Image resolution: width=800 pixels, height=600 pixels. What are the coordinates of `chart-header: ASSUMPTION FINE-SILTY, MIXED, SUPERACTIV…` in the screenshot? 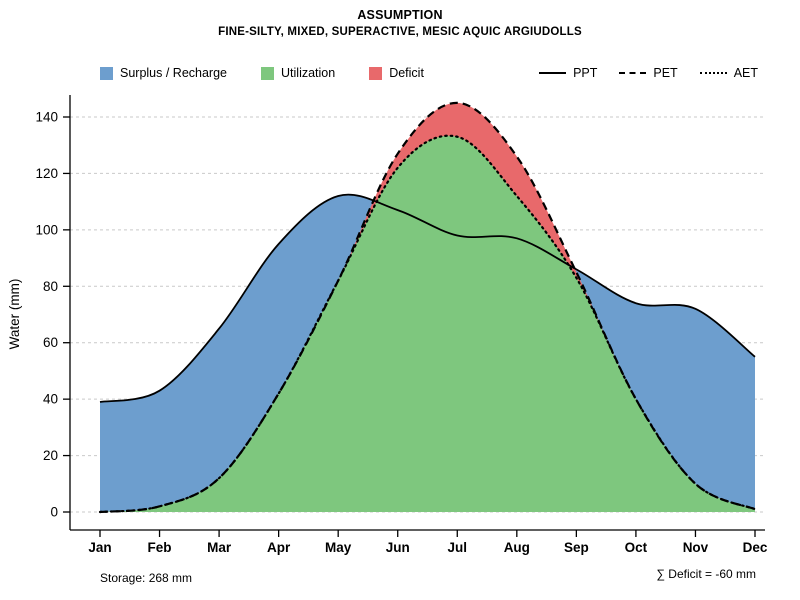 It's located at (400, 23).